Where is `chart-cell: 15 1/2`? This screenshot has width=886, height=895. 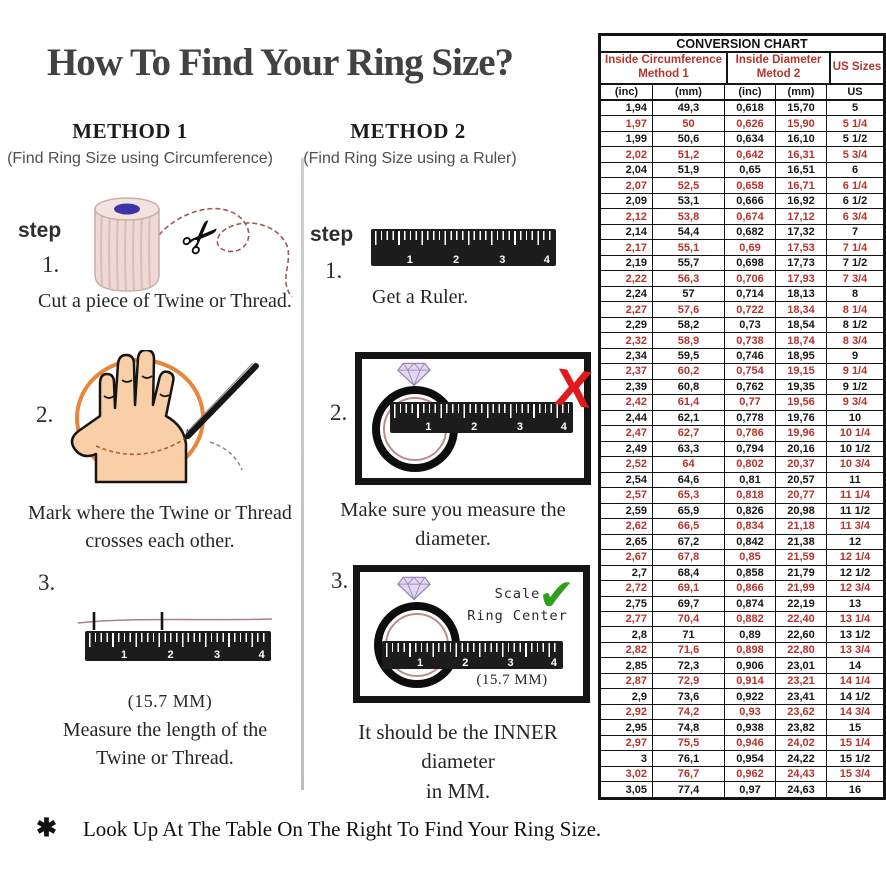
chart-cell: 15 1/2 is located at coordinates (854, 758).